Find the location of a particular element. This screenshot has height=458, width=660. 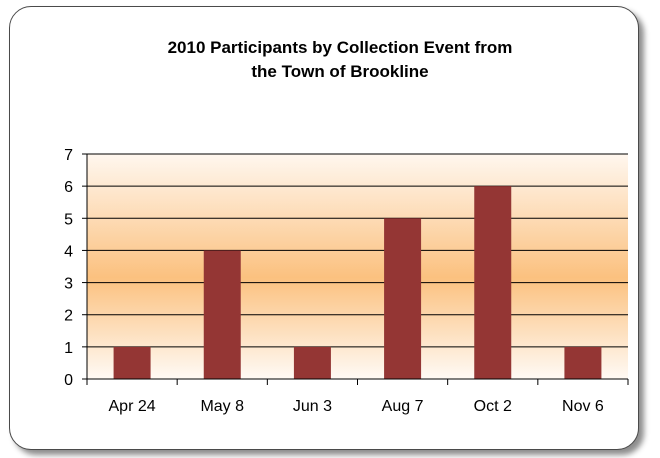

y-tick-label: 4 is located at coordinates (68, 251).